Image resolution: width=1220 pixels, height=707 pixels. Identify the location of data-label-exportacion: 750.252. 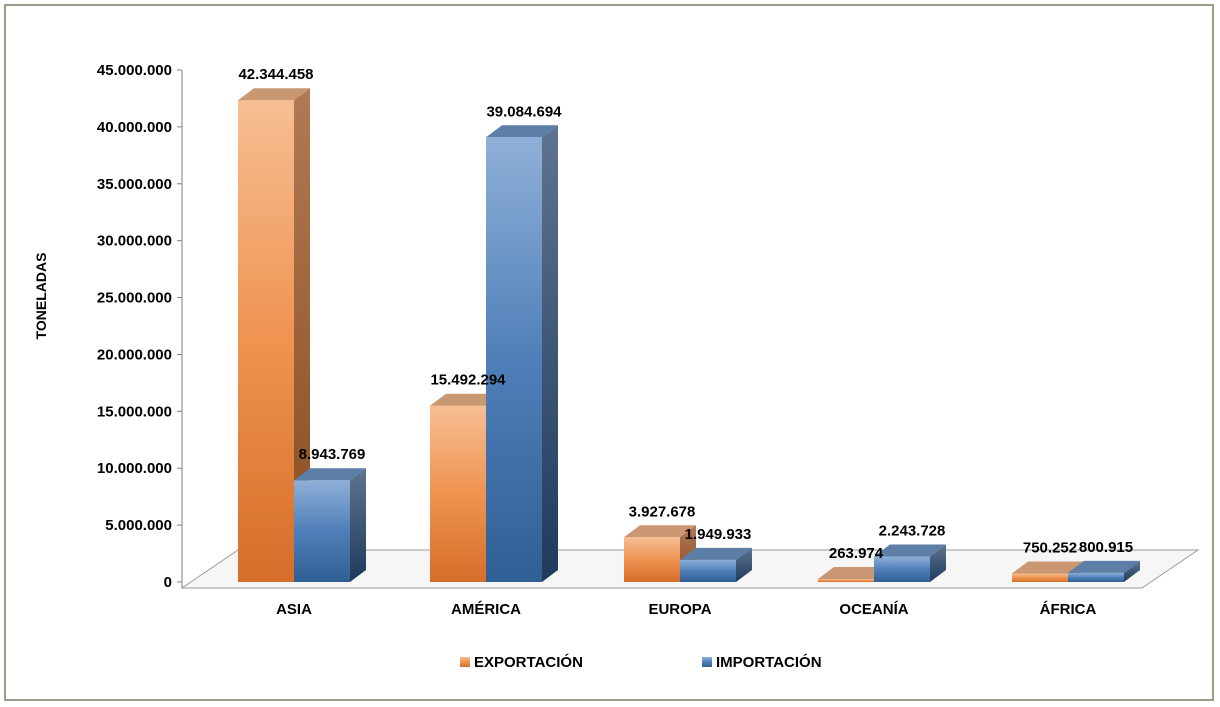
(1050, 547).